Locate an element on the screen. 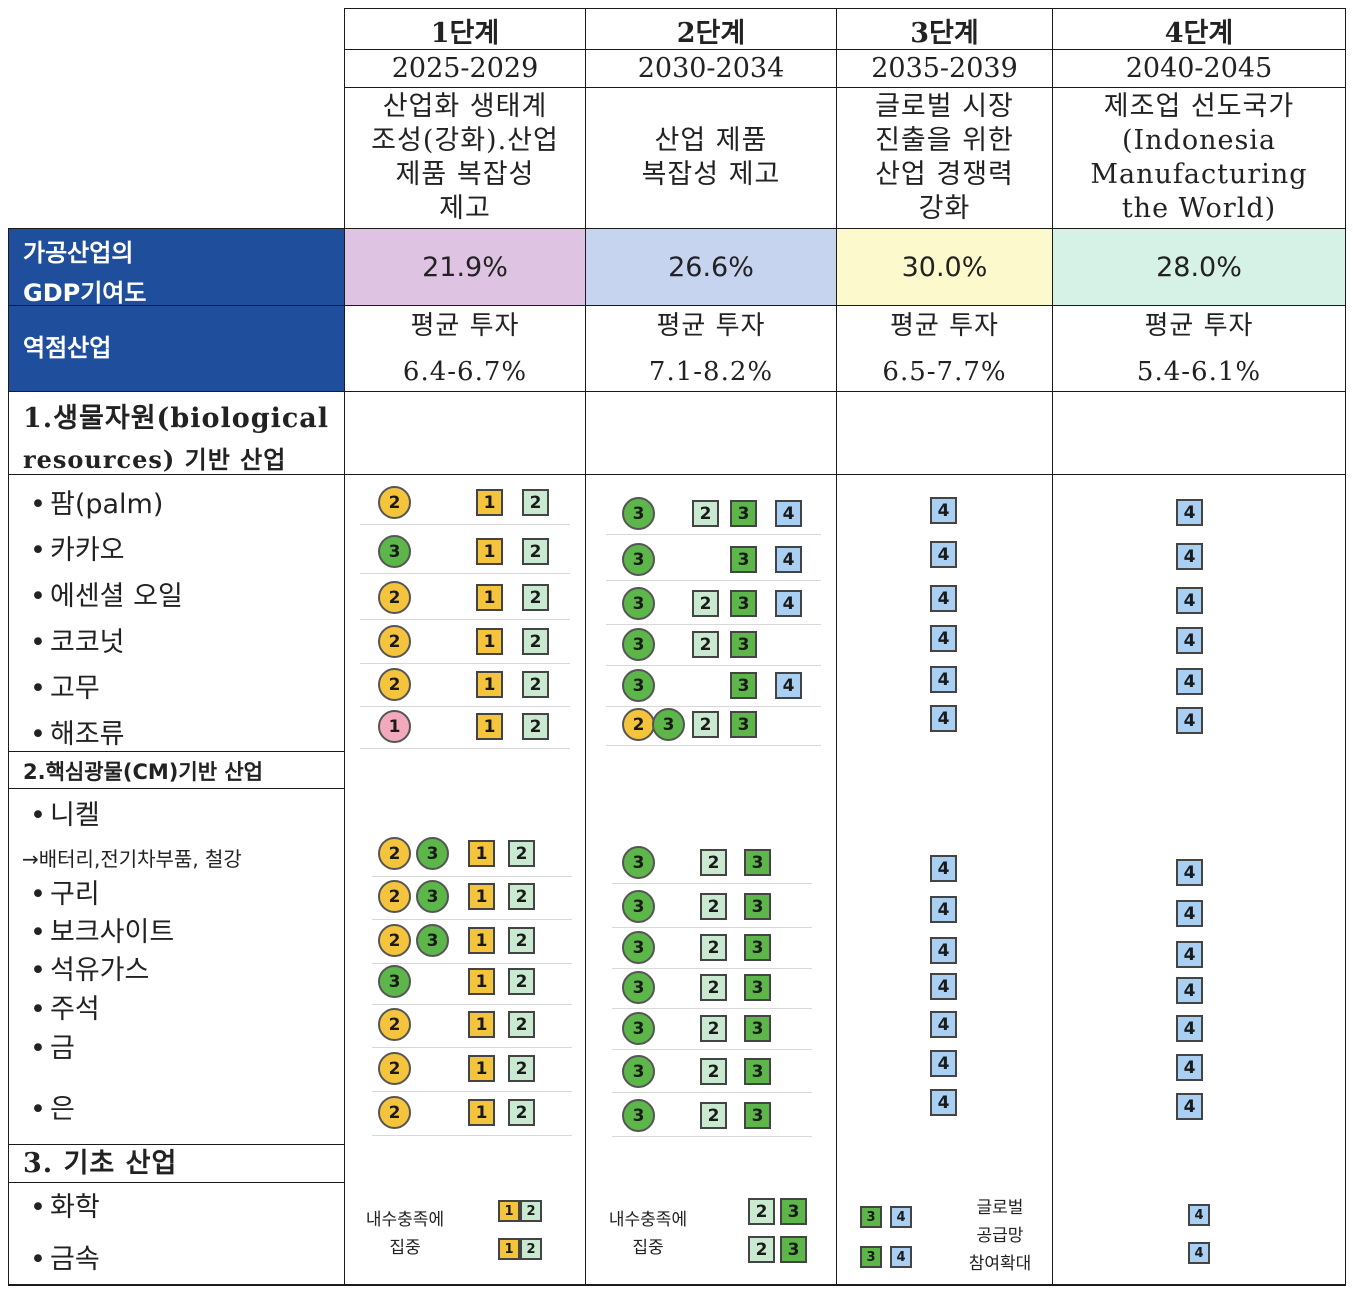  grid-left-edge is located at coordinates (8, 756).